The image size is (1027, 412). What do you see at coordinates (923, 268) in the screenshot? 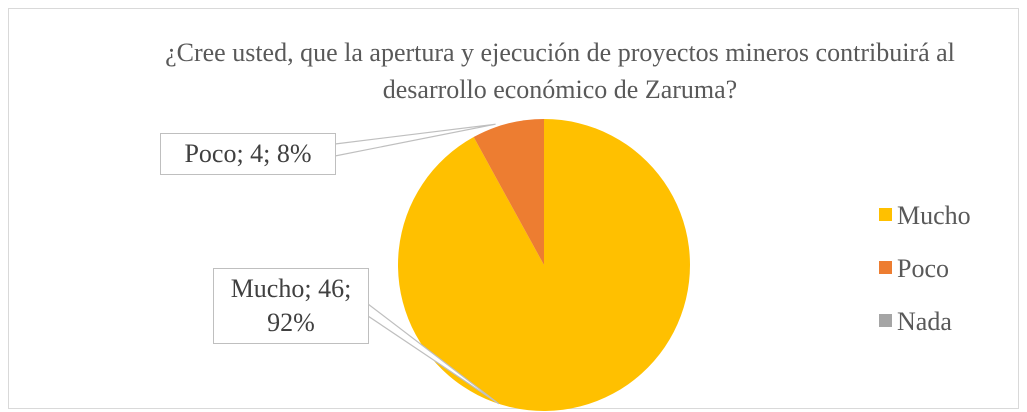
I see `legend-label: Poco` at bounding box center [923, 268].